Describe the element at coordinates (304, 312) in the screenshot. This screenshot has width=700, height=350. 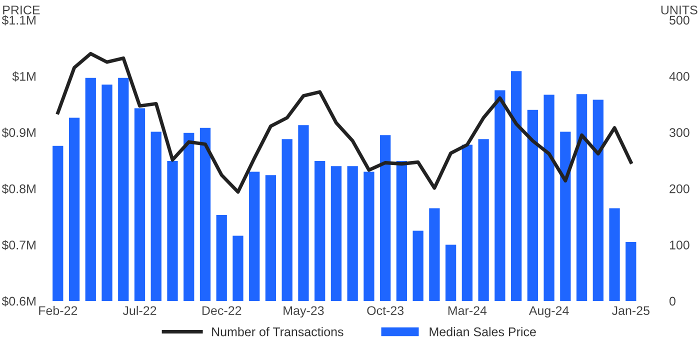
I see `x-tick-label: May-23` at that location.